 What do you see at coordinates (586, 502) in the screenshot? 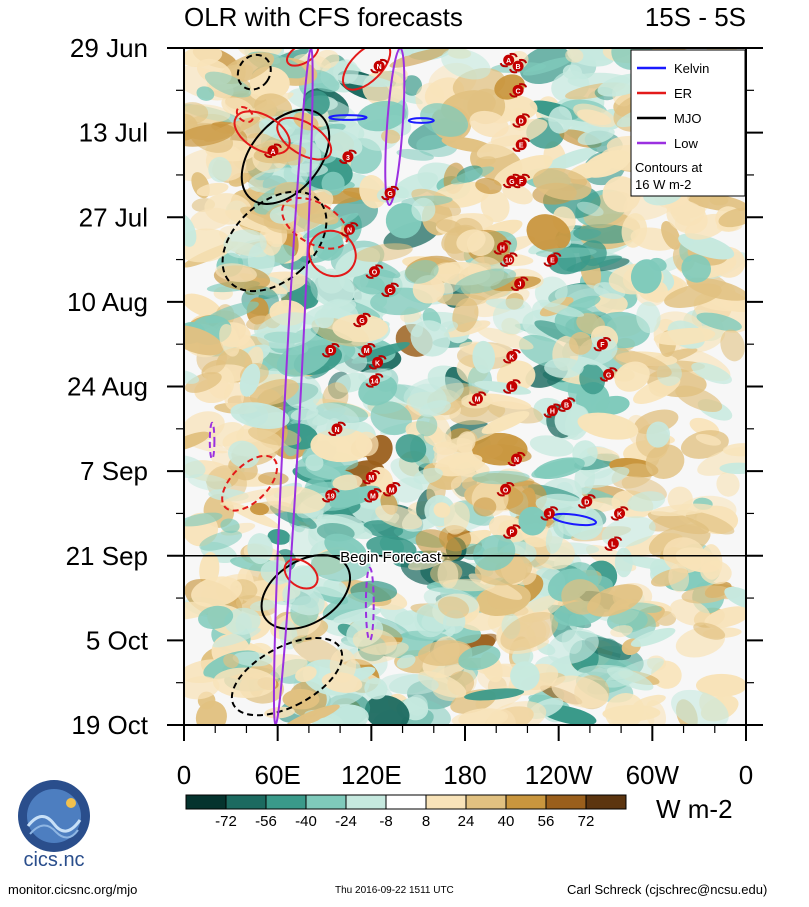
I see `storm-label-37: D` at bounding box center [586, 502].